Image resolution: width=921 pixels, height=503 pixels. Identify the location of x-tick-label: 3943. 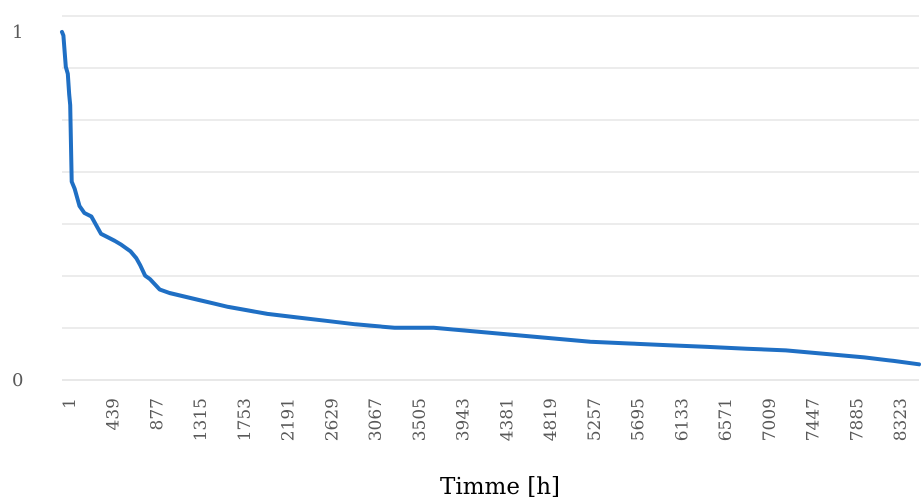
(464, 419).